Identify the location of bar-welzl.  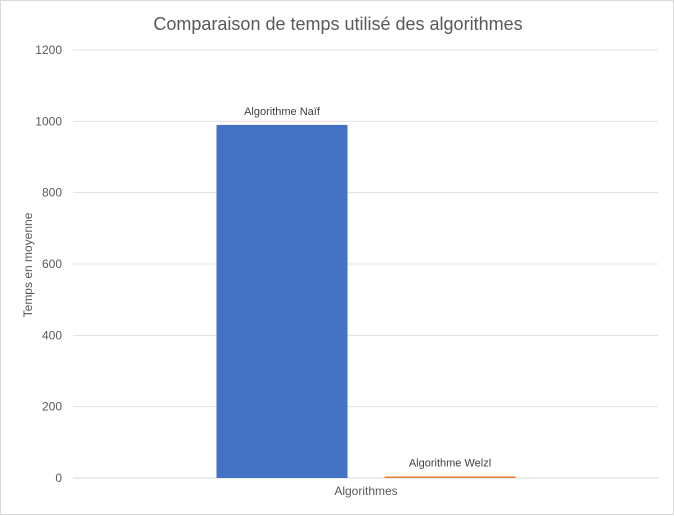
(450, 477).